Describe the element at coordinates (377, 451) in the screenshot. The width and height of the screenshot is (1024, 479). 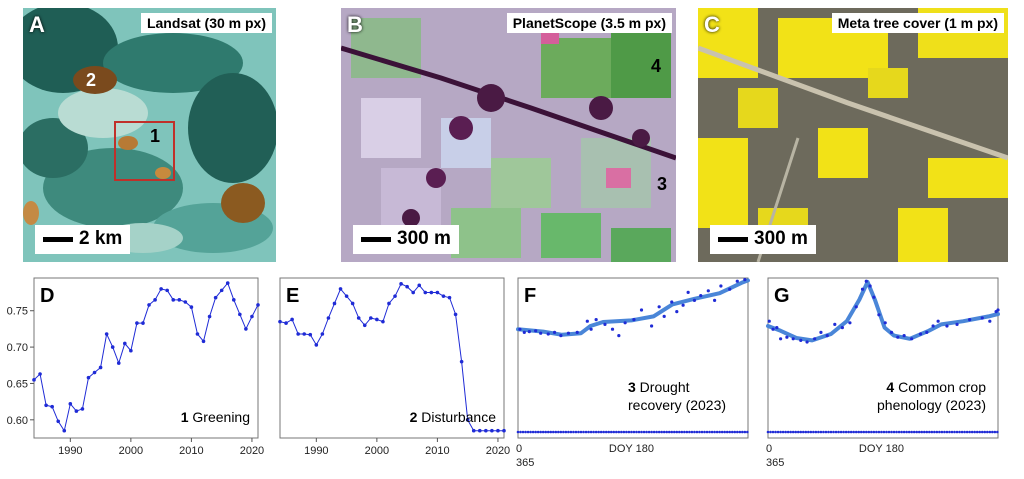
I see `x-tick-label: 2000` at that location.